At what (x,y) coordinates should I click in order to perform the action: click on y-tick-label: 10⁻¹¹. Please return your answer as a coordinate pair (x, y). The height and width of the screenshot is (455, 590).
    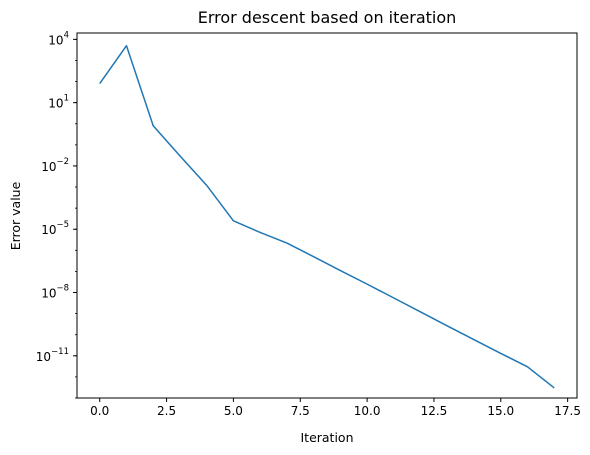
    Looking at the image, I should click on (52, 355).